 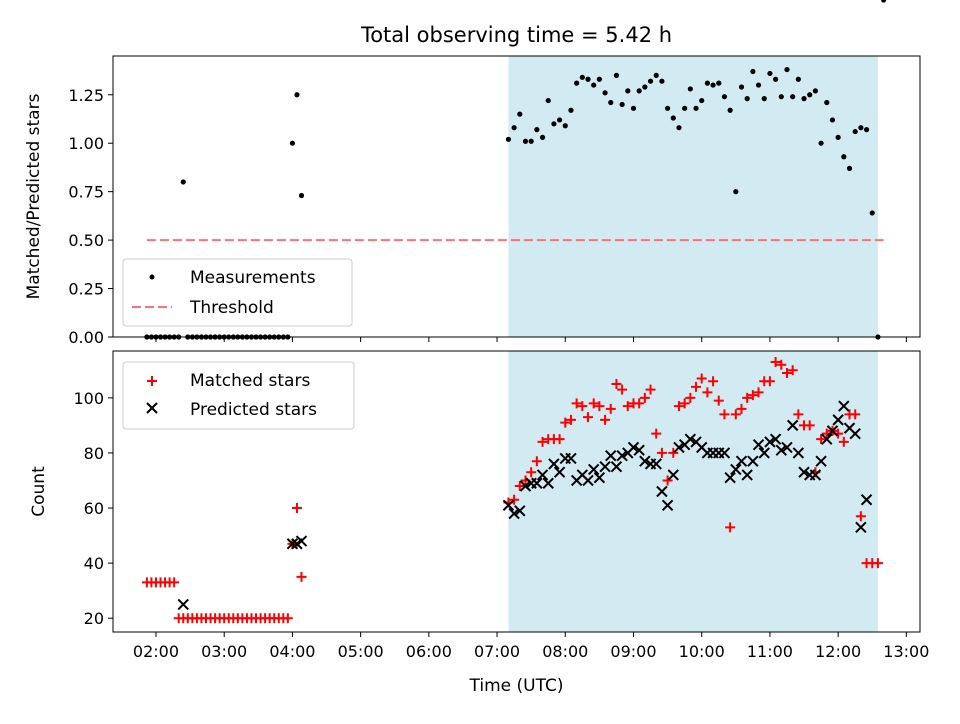 What do you see at coordinates (497, 651) in the screenshot?
I see `x-tick-label: 07:00` at bounding box center [497, 651].